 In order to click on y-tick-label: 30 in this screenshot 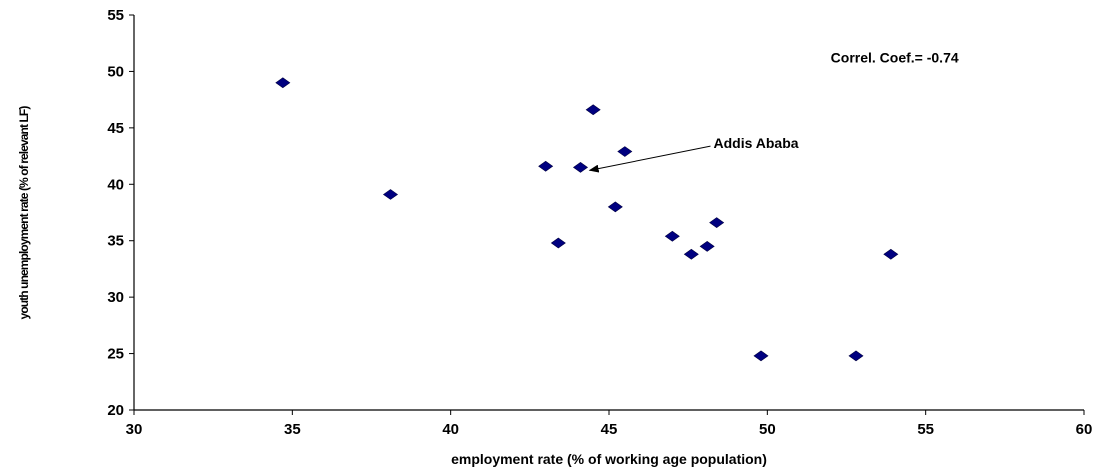, I will do `click(115, 297)`.